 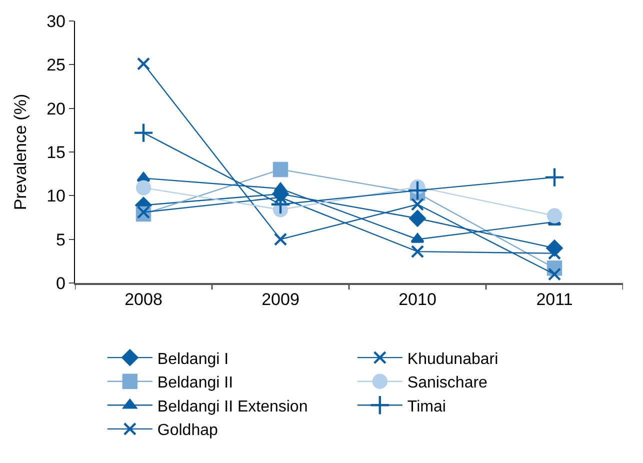 I want to click on legend-label: Beldangi II Extension, so click(x=232, y=407).